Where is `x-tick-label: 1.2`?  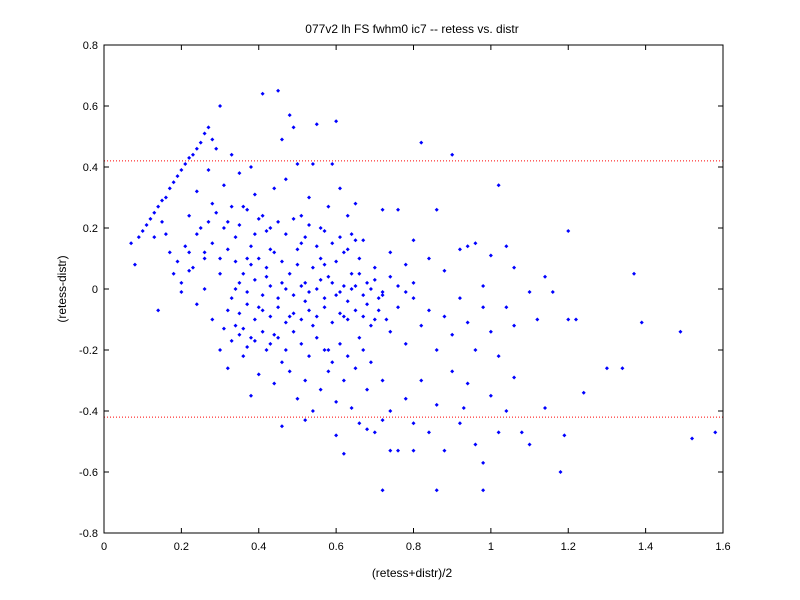 x-tick-label: 1.2 is located at coordinates (568, 547).